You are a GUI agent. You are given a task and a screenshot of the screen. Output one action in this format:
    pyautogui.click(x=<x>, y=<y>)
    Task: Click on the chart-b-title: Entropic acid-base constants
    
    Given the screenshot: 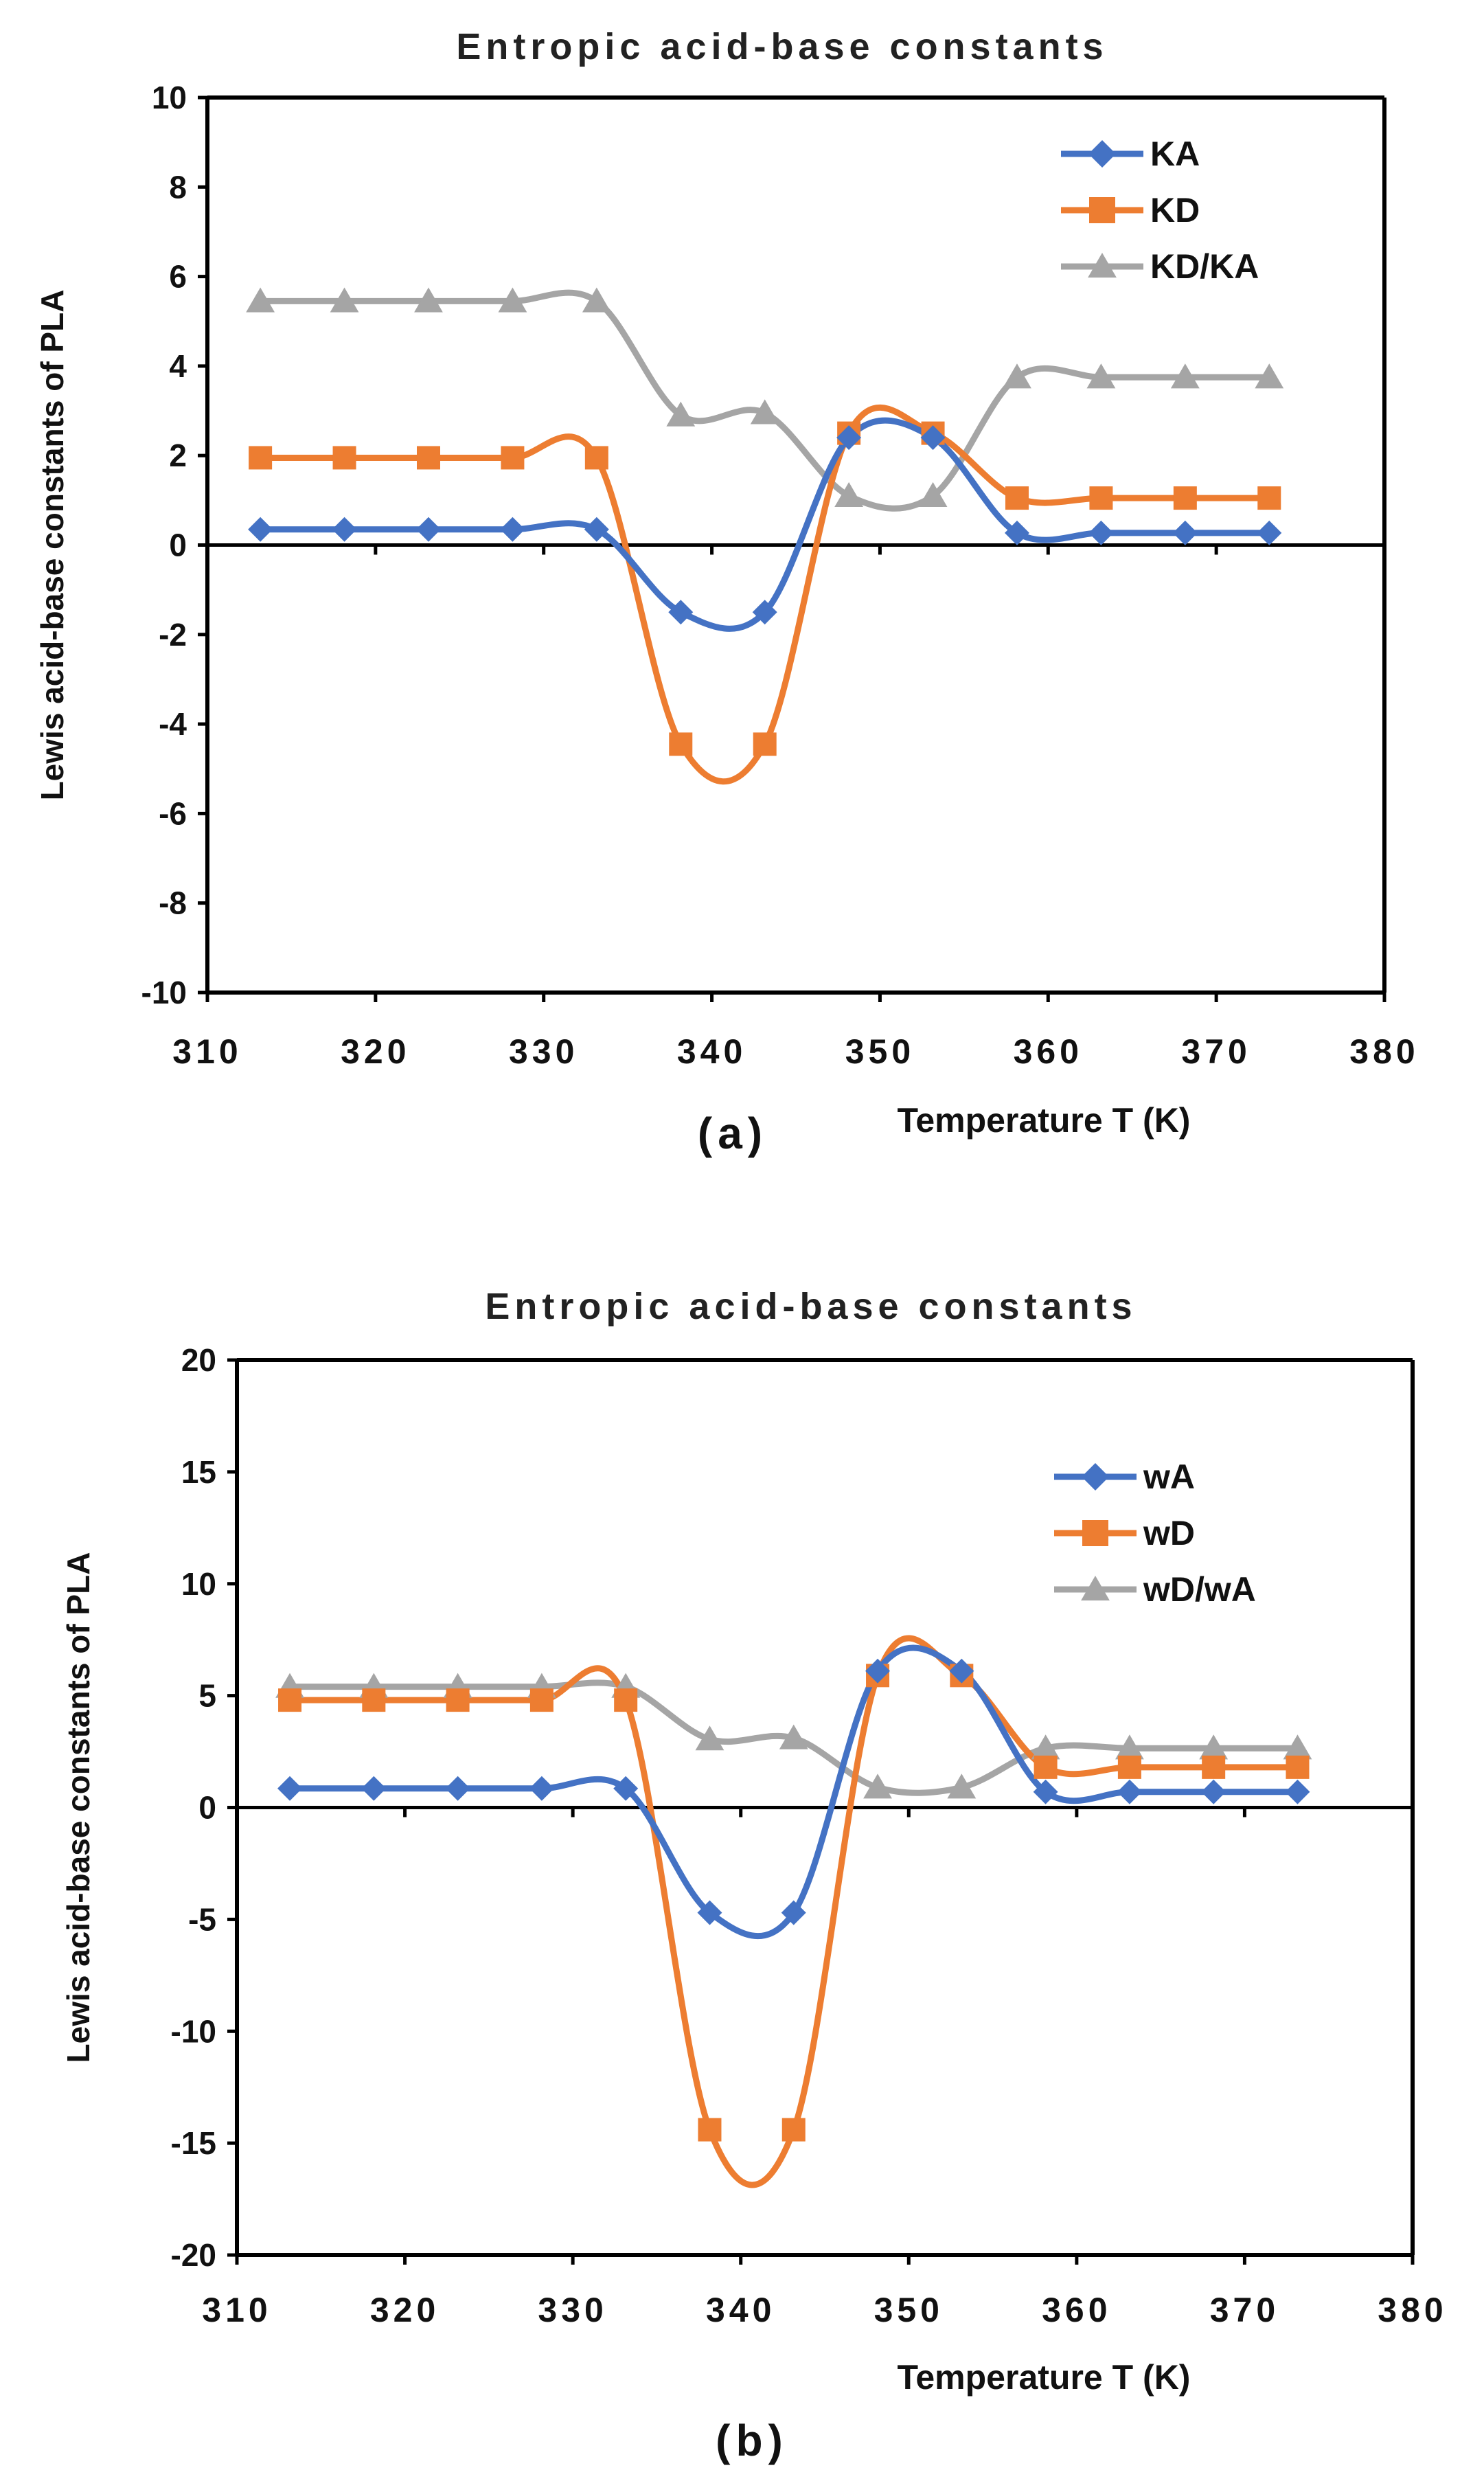 What is the action you would take?
    pyautogui.click(x=811, y=1306)
    